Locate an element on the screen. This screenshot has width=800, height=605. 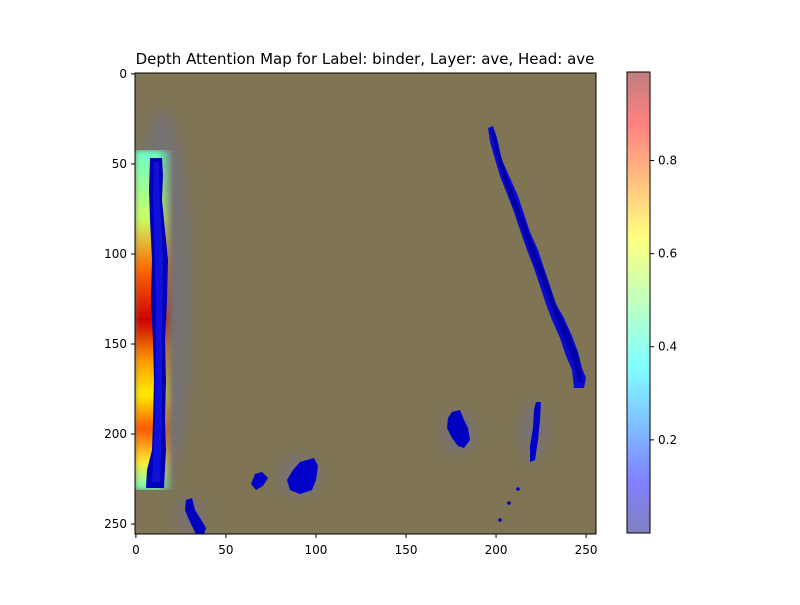
y-tick-label: 200 is located at coordinates (115, 434).